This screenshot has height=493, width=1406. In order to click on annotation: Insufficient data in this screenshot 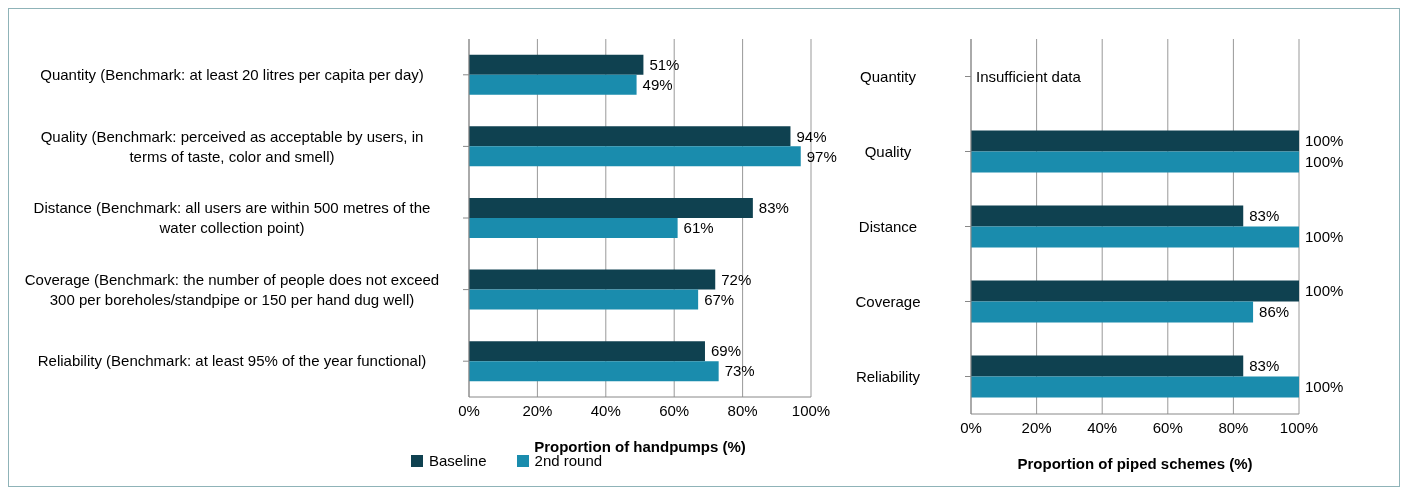, I will do `click(1029, 76)`.